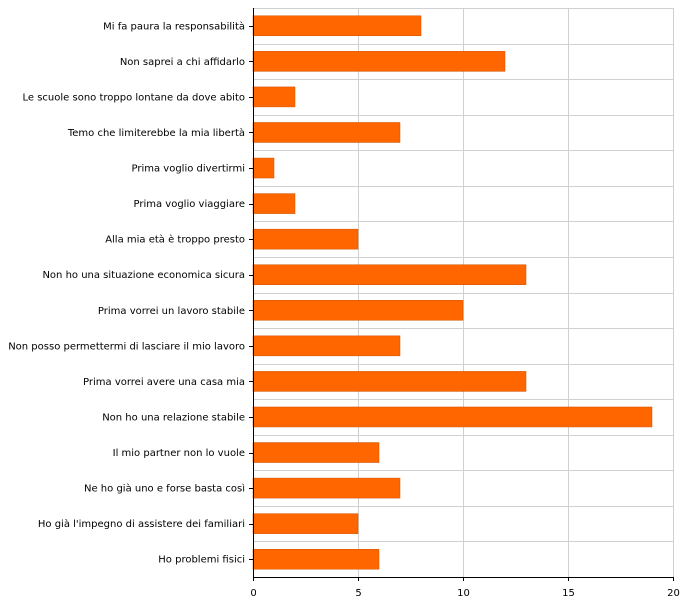 This screenshot has height=615, width=684. I want to click on category-label-8: Prima vorrei un lavoro stabile, so click(171, 311).